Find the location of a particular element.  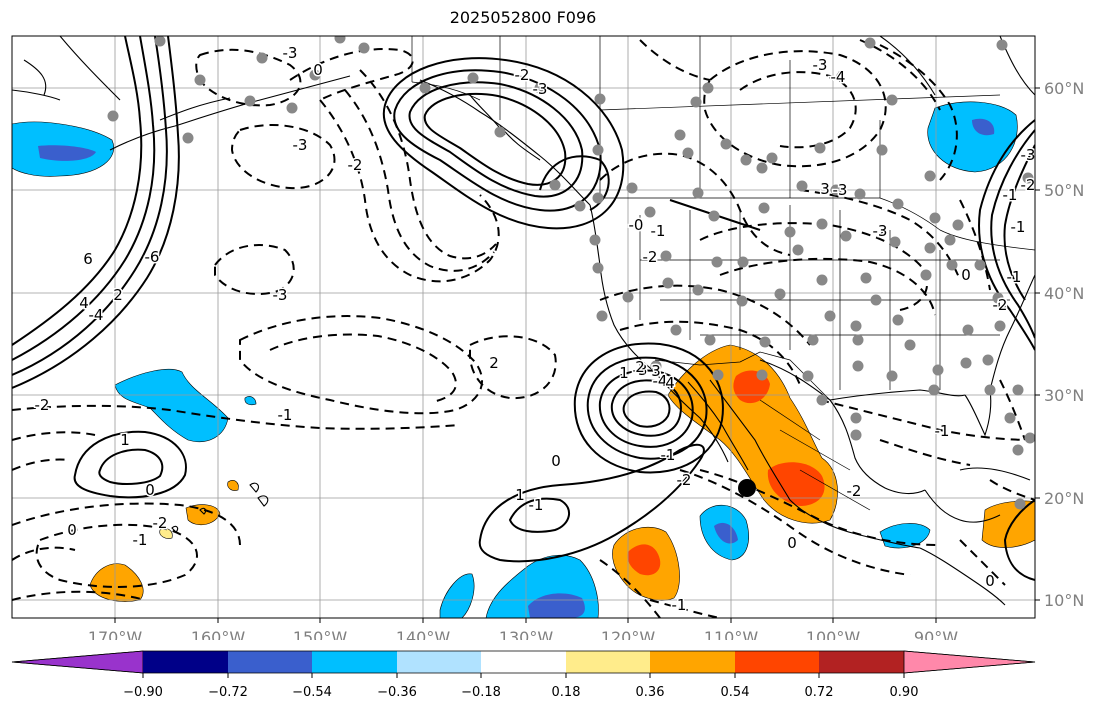

lon-label-140w: 140°W is located at coordinates (423, 634).